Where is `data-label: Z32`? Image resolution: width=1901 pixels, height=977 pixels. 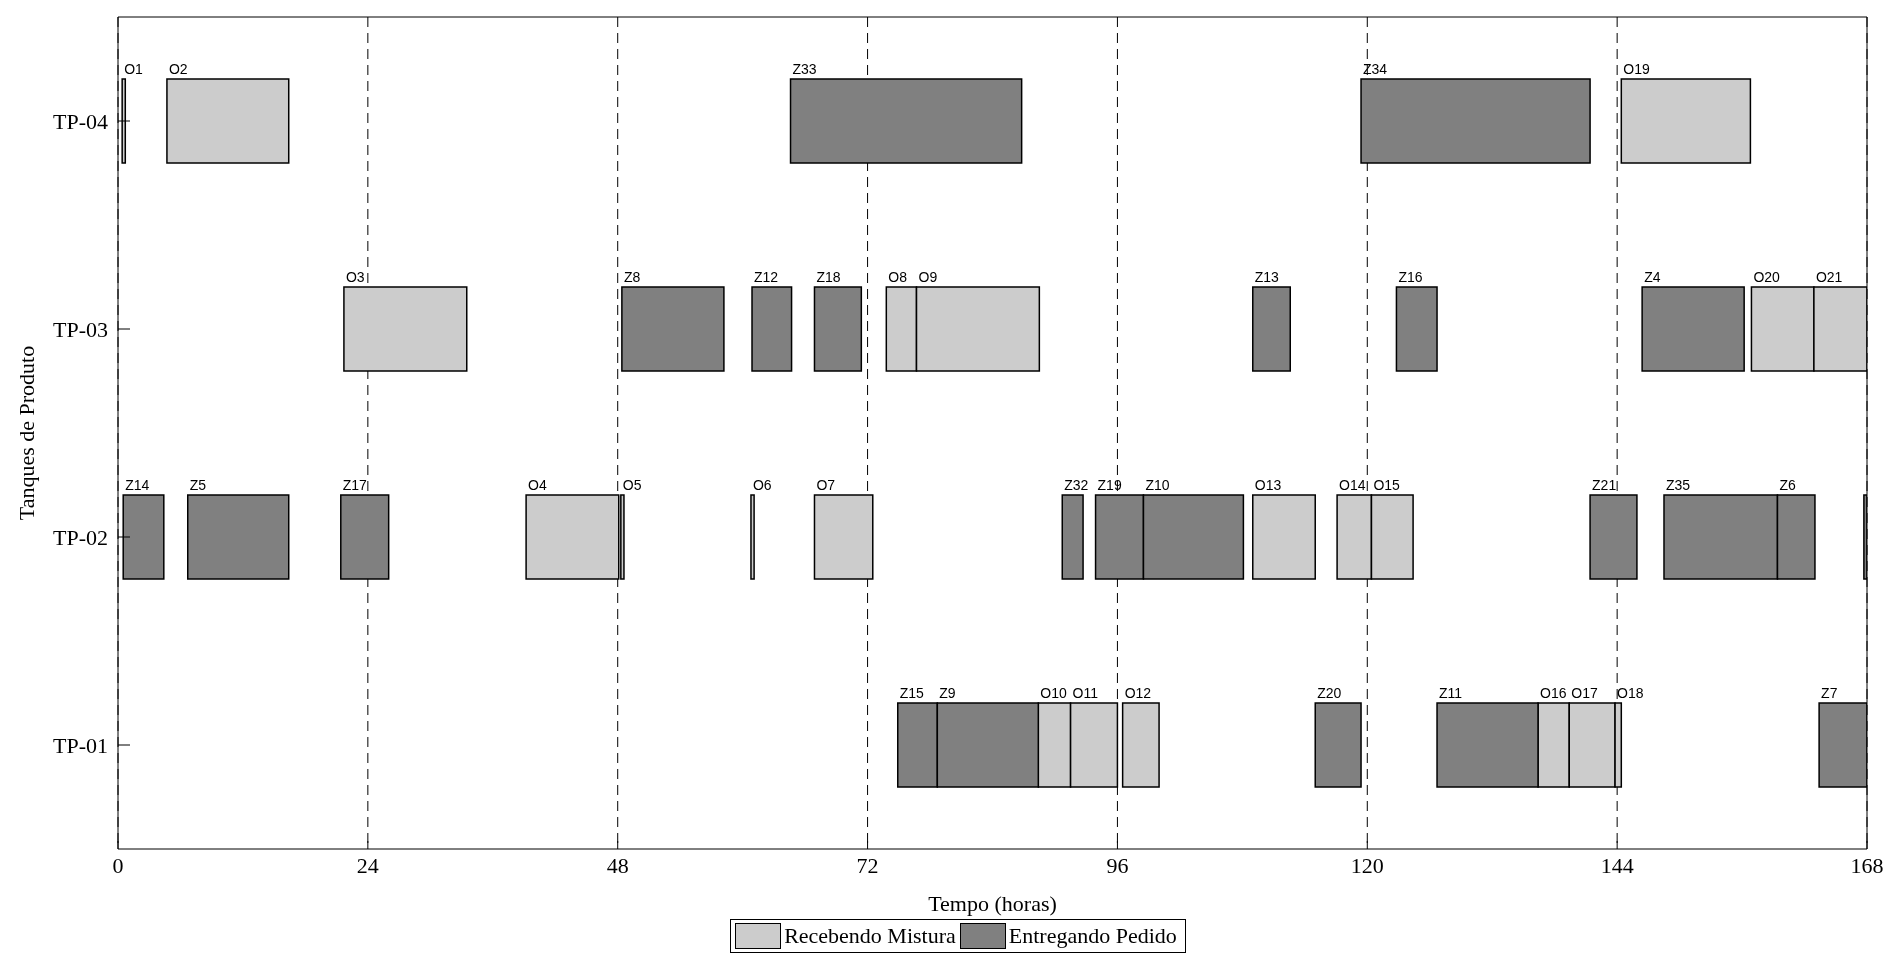
data-label: Z32 is located at coordinates (1076, 485).